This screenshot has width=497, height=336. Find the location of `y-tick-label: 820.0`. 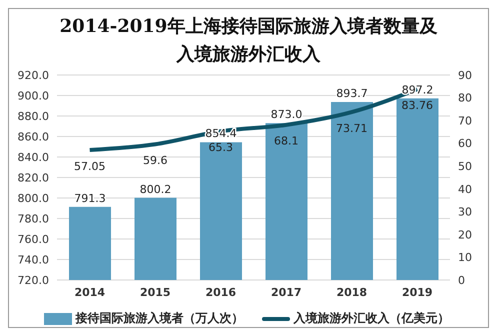

y-tick-label: 820.0 is located at coordinates (33, 177).